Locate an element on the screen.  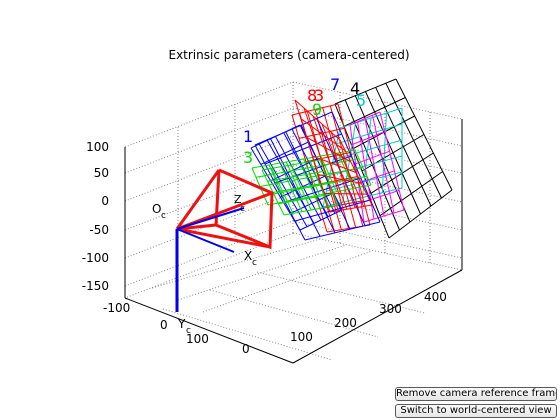
z-tick-label: 0 is located at coordinates (105, 201).